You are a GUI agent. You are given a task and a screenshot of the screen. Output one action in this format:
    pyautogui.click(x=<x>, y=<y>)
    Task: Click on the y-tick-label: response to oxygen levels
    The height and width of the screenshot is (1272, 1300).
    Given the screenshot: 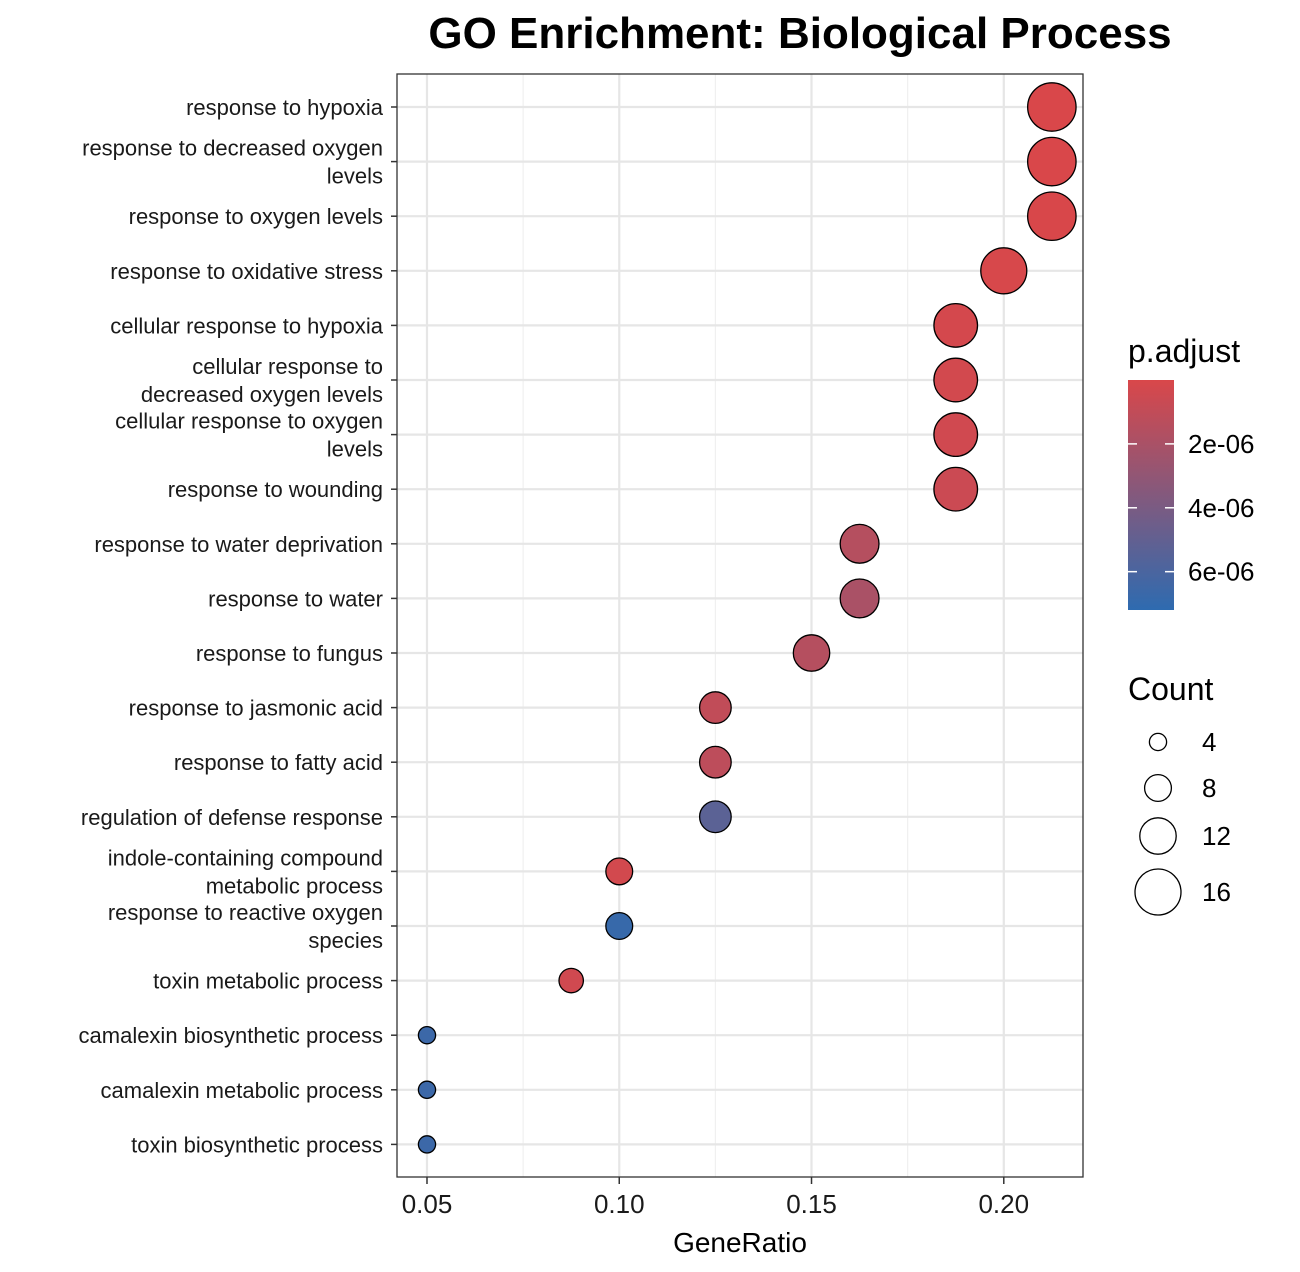 What is the action you would take?
    pyautogui.click(x=256, y=216)
    